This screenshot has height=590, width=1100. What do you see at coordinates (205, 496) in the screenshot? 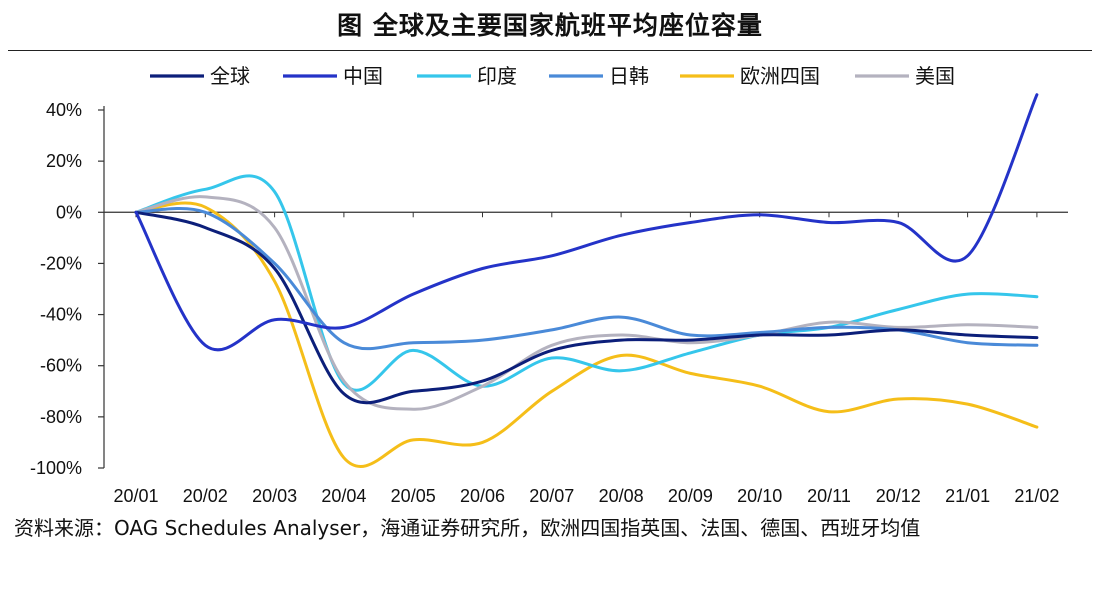
I see `x-tick-label: 20/02` at bounding box center [205, 496].